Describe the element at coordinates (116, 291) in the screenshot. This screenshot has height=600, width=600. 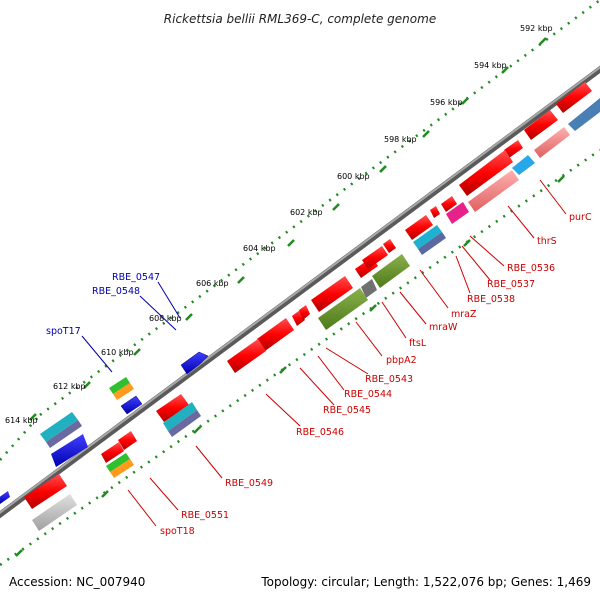
I see `gene-label: RBE_0548` at that location.